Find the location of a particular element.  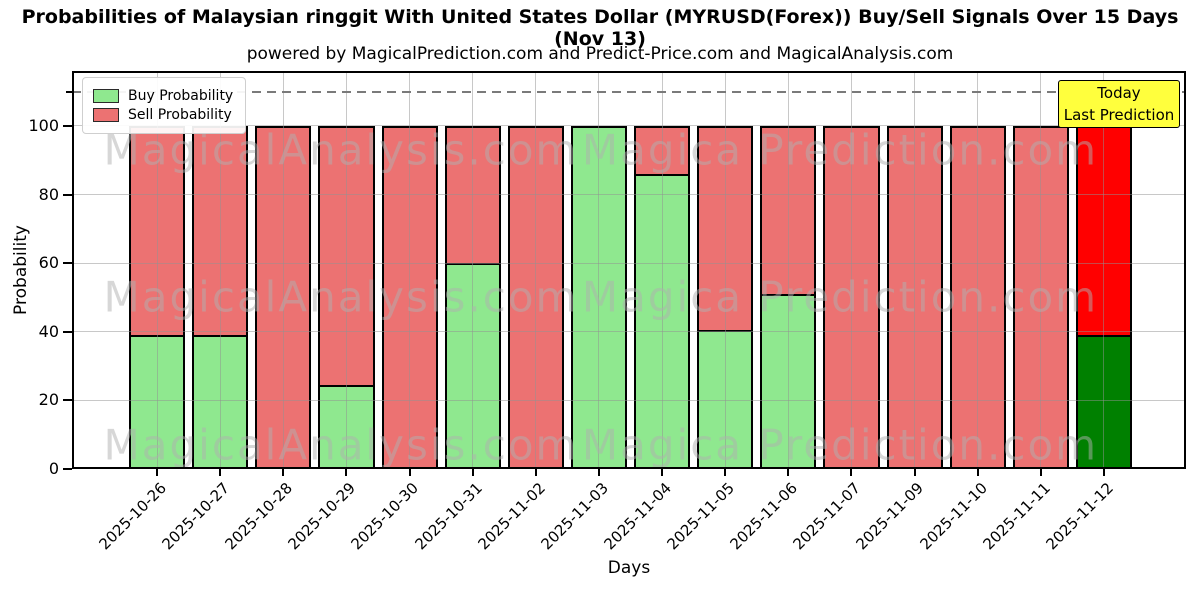

legend-label-sell: Sell Probability is located at coordinates (180, 115).